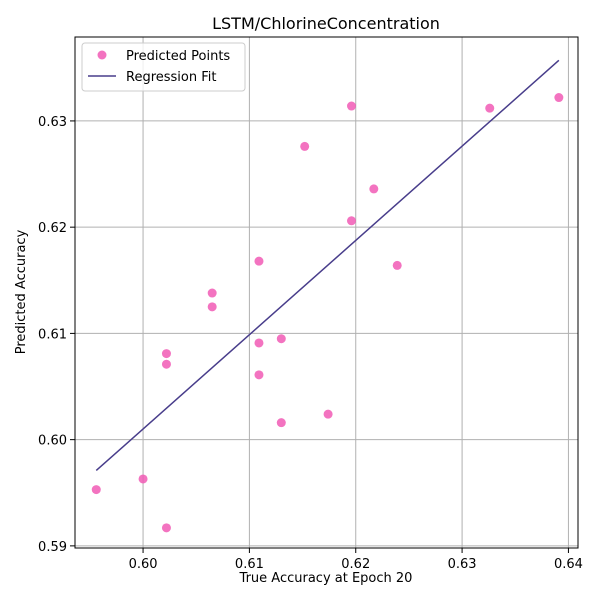 This screenshot has height=600, width=600. Describe the element at coordinates (21, 291) in the screenshot. I see `y-axis-label: Predicted Accuracy` at that location.